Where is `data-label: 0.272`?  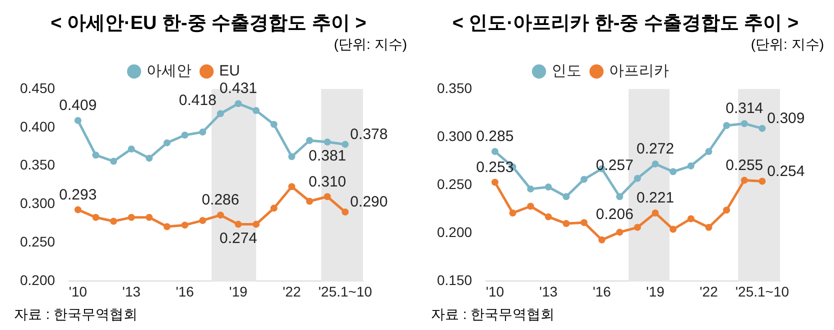
data-label: 0.272 is located at coordinates (655, 149).